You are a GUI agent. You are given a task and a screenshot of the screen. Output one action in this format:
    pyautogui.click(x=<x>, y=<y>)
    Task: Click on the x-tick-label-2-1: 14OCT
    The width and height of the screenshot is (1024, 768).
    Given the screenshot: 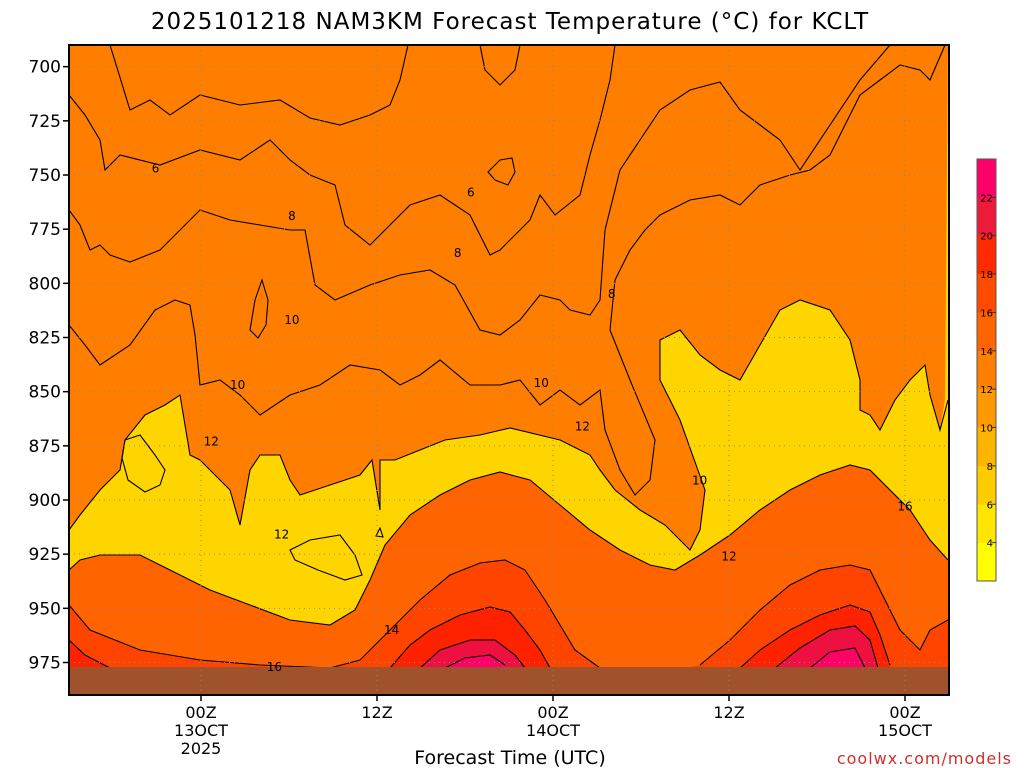 What is the action you would take?
    pyautogui.click(x=553, y=730)
    